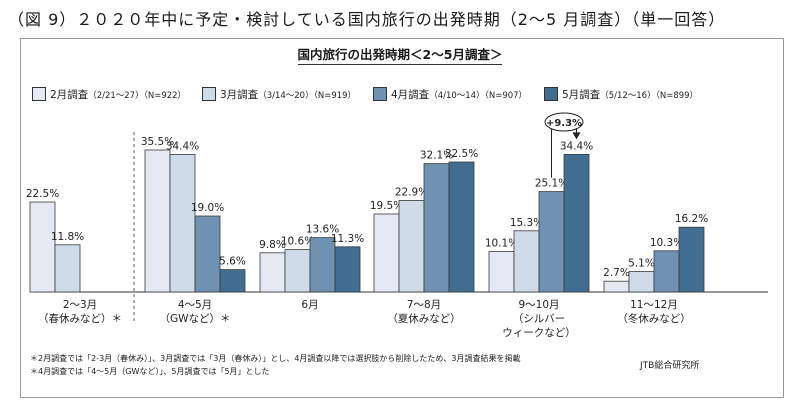 The height and width of the screenshot is (402, 800). What do you see at coordinates (670, 366) in the screenshot?
I see `source-label: JTB総合研究所` at bounding box center [670, 366].